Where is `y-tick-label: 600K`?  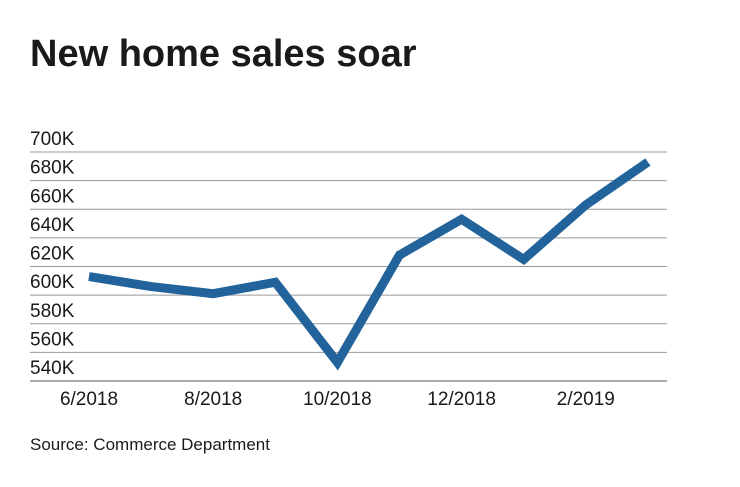
y-tick-label: 600K is located at coordinates (52, 282).